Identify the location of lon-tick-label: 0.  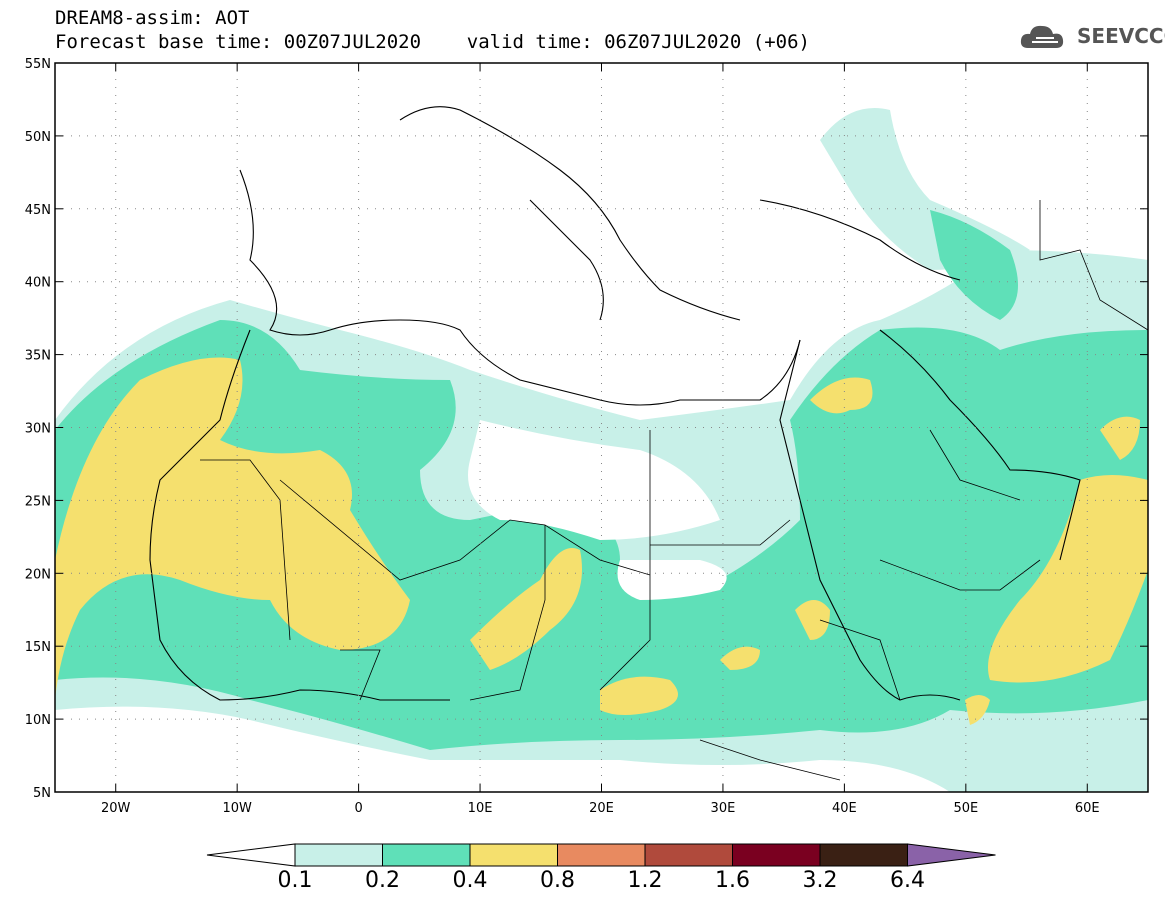
(358, 808).